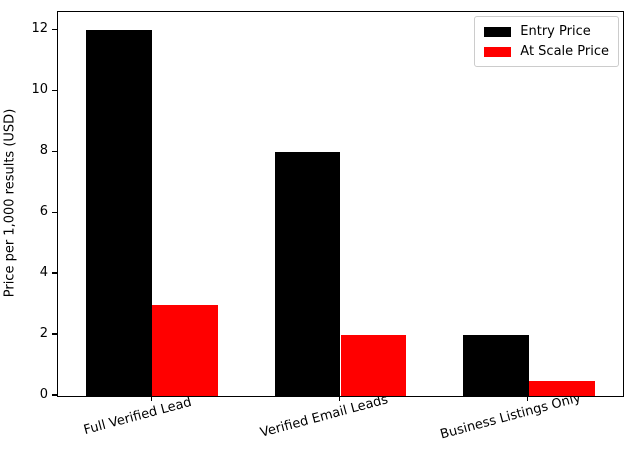 The width and height of the screenshot is (630, 470). Describe the element at coordinates (43, 334) in the screenshot. I see `y-tick-label: 2` at that location.